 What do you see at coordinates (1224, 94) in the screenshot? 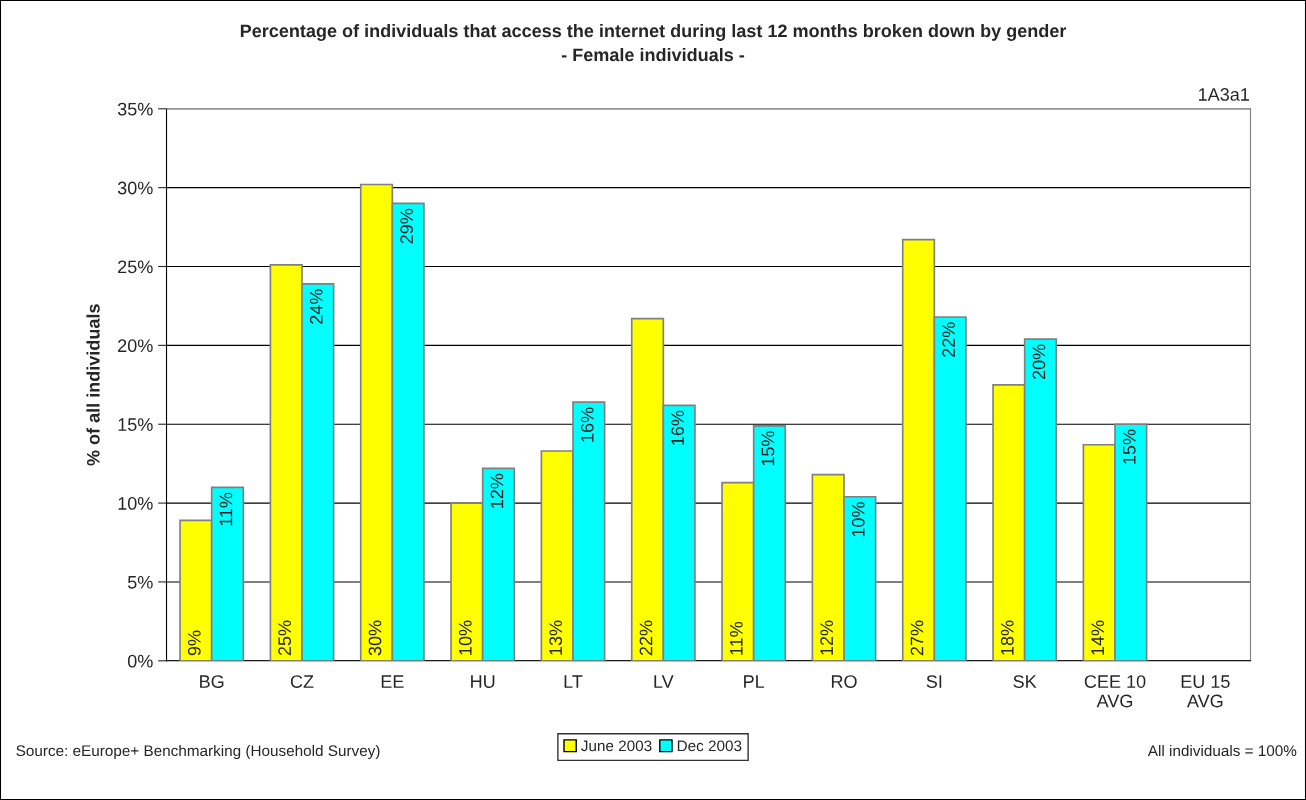
I see `text: 1A3a1` at bounding box center [1224, 94].